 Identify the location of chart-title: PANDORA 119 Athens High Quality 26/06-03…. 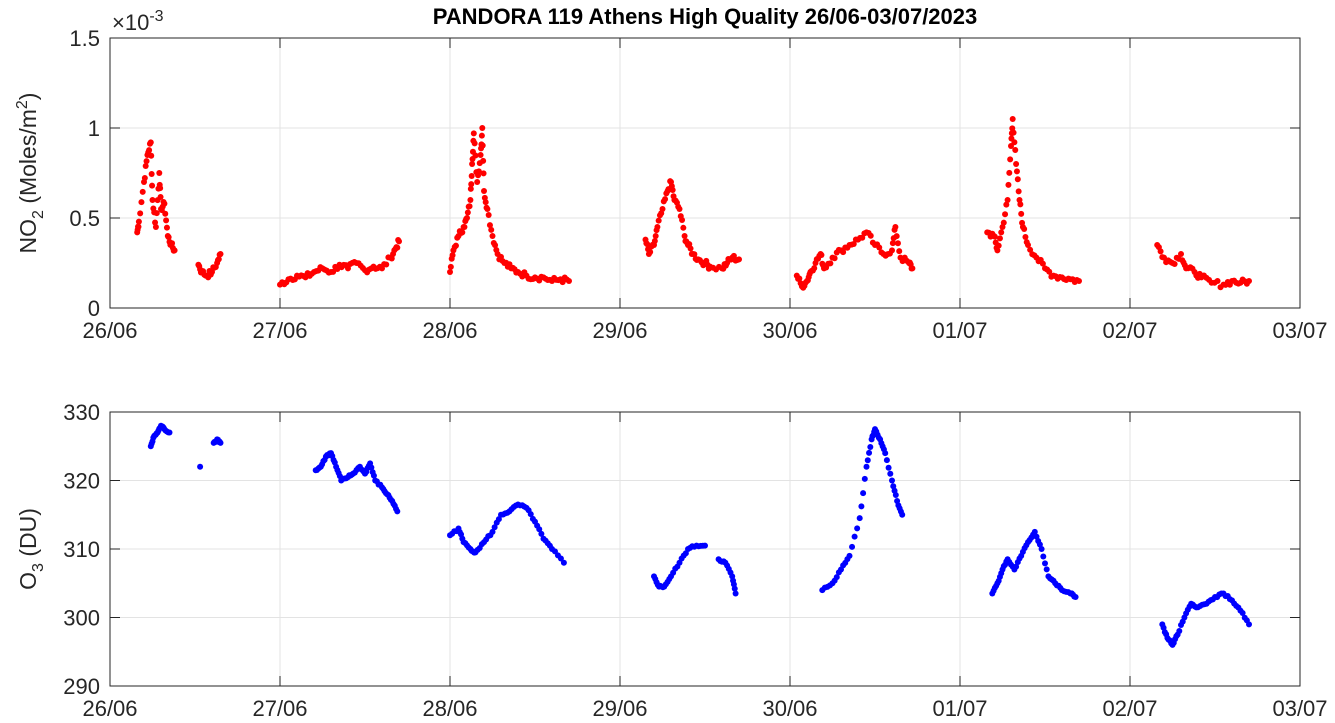
(705, 16).